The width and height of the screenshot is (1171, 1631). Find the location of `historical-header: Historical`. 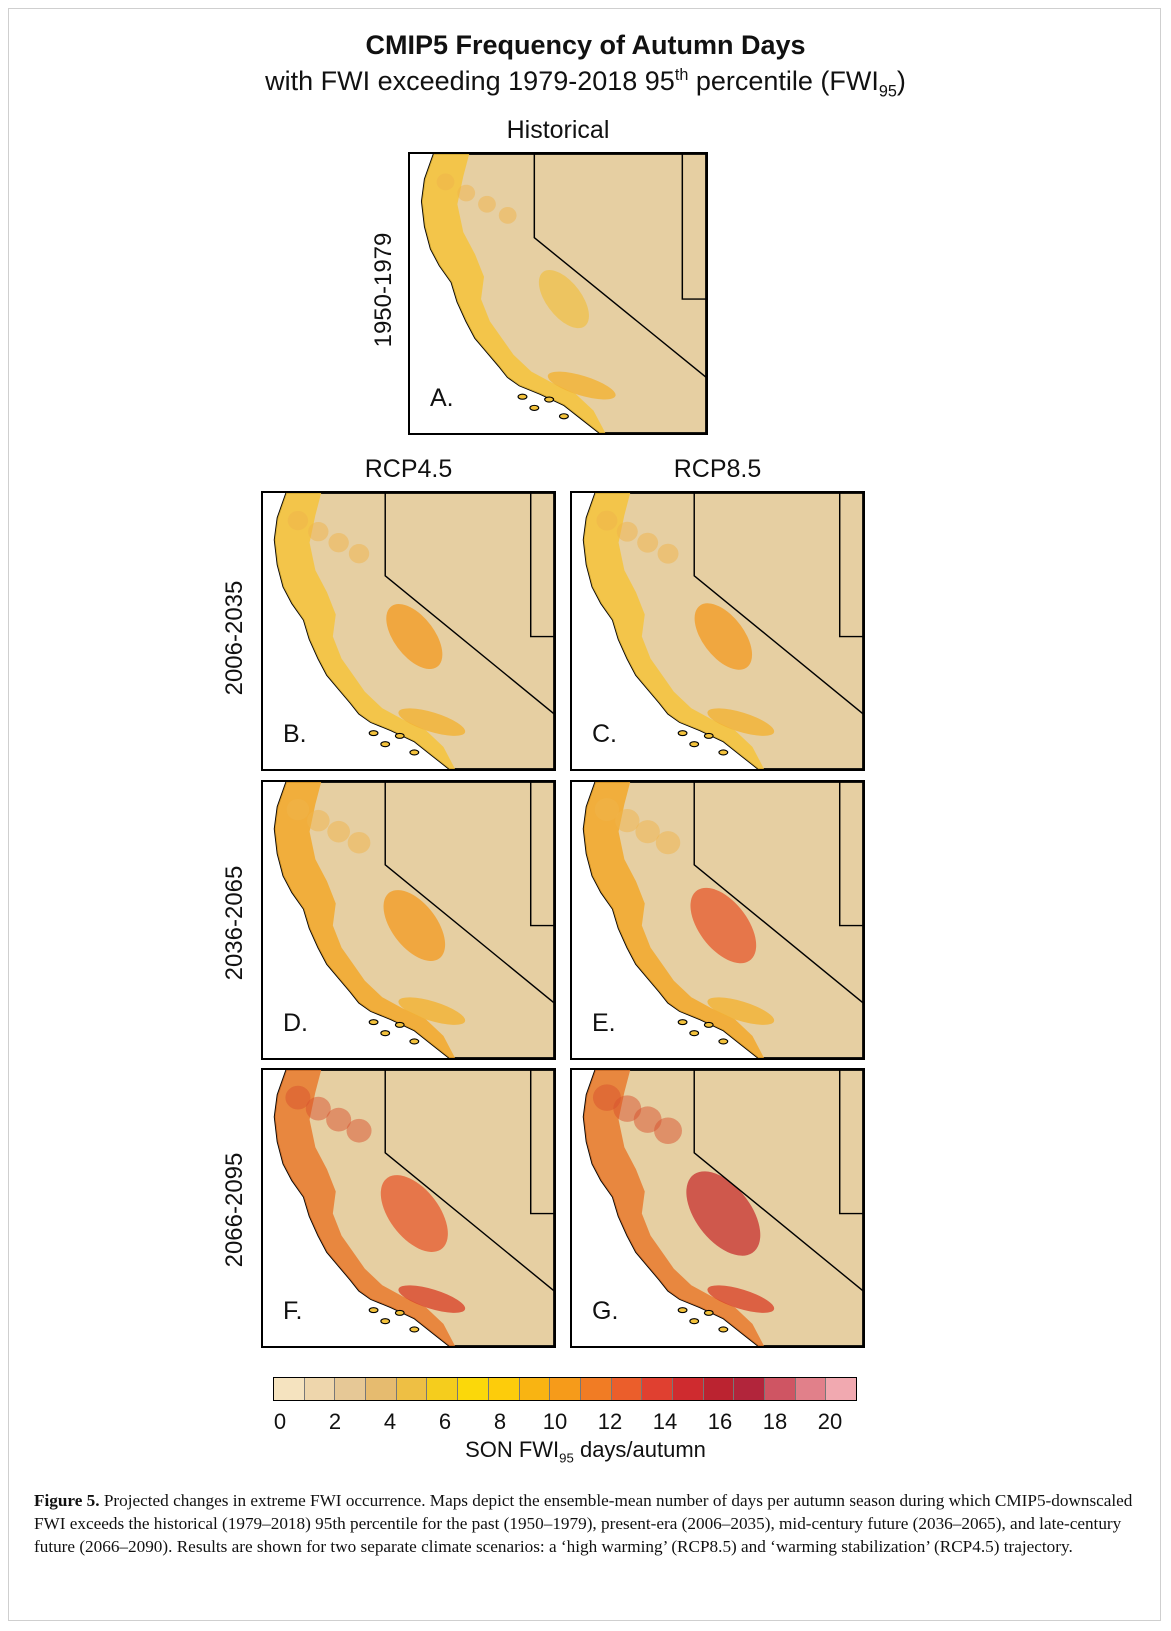

historical-header: Historical is located at coordinates (558, 130).